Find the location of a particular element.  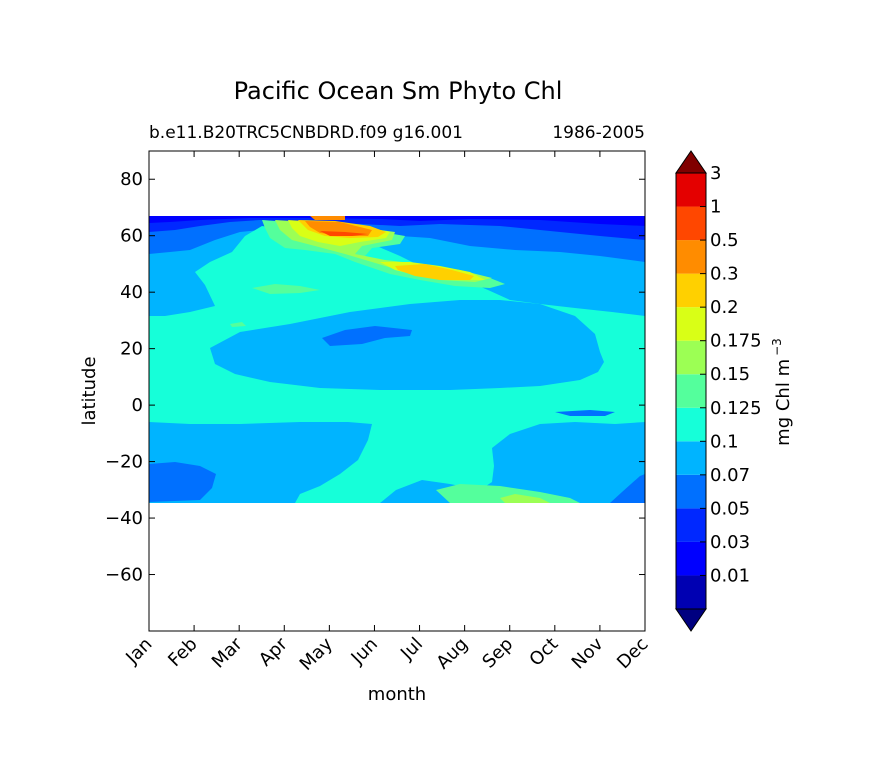

y-tick-label: 60 is located at coordinates (131, 236).